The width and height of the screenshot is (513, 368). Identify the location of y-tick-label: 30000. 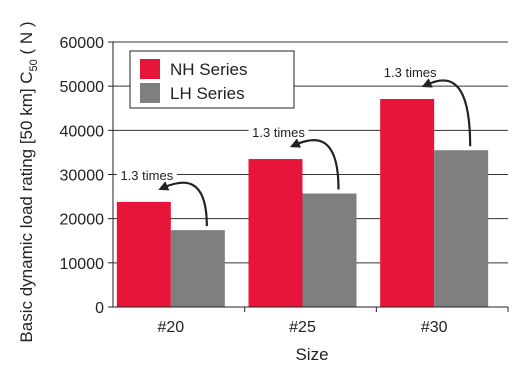
(82, 176).